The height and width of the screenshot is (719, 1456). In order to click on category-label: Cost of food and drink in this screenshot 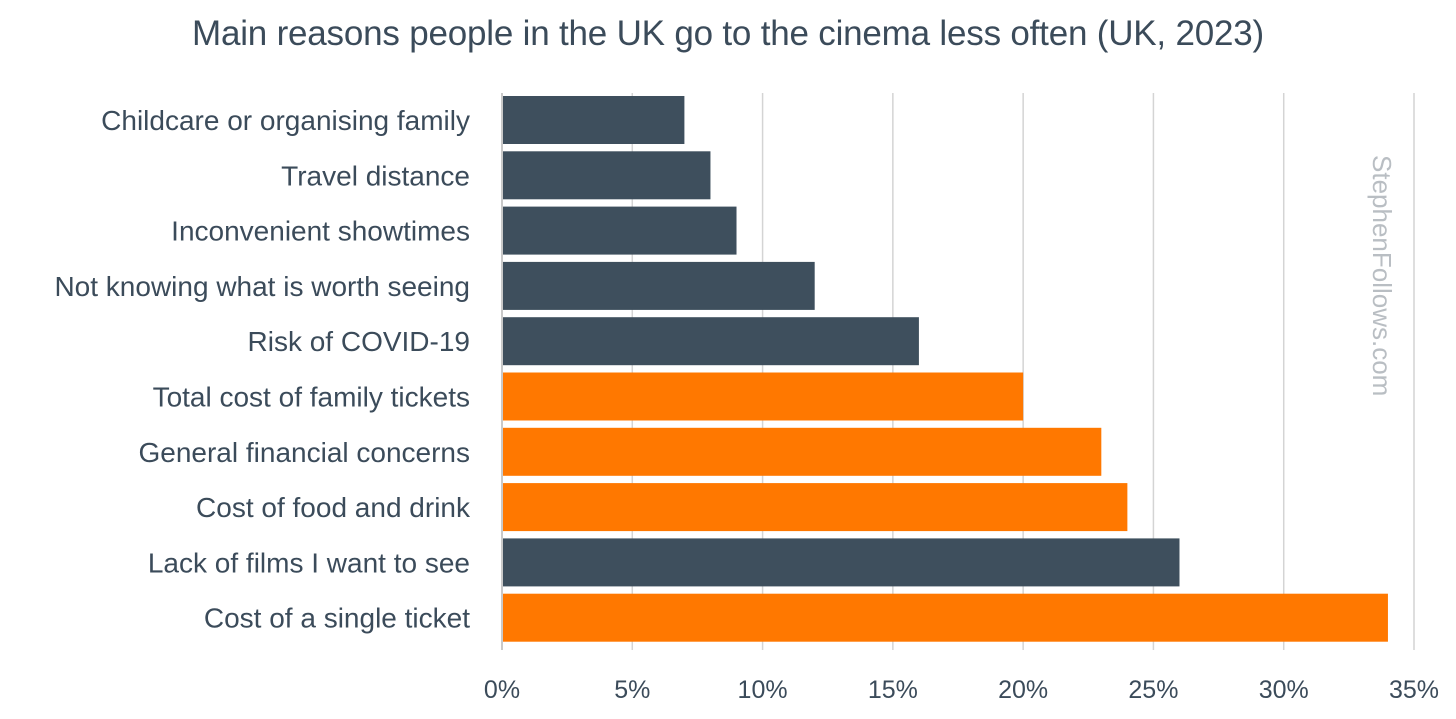, I will do `click(333, 507)`.